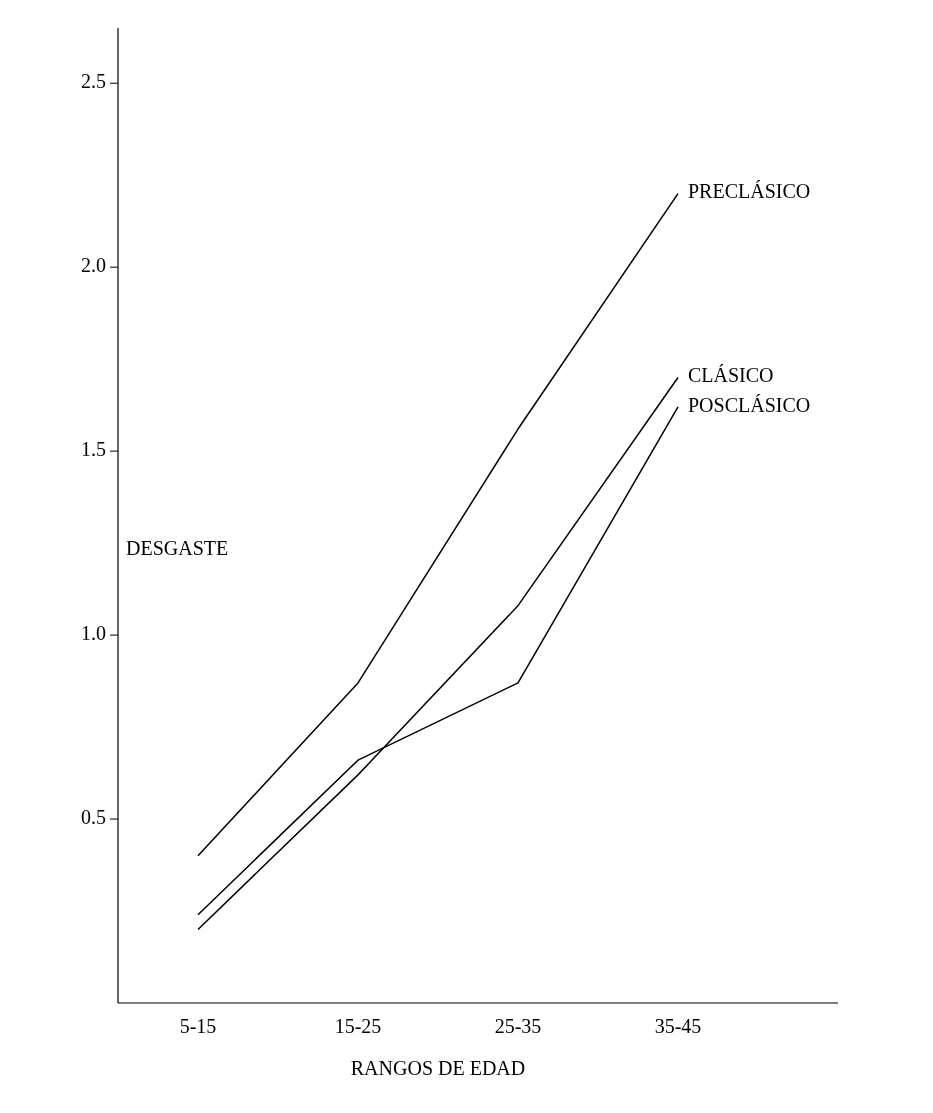  Describe the element at coordinates (749, 191) in the screenshot. I see `series-label: PRECLÁSICO` at that location.